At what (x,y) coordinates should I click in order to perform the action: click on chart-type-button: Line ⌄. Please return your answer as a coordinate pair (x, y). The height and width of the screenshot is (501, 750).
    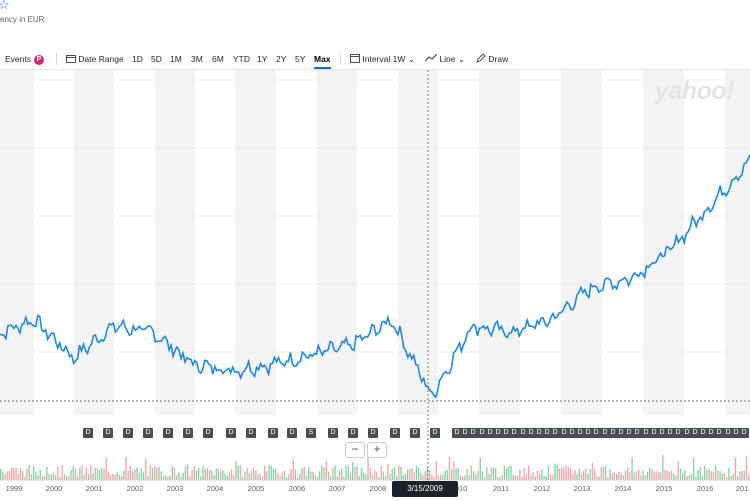
    Looking at the image, I should click on (444, 59).